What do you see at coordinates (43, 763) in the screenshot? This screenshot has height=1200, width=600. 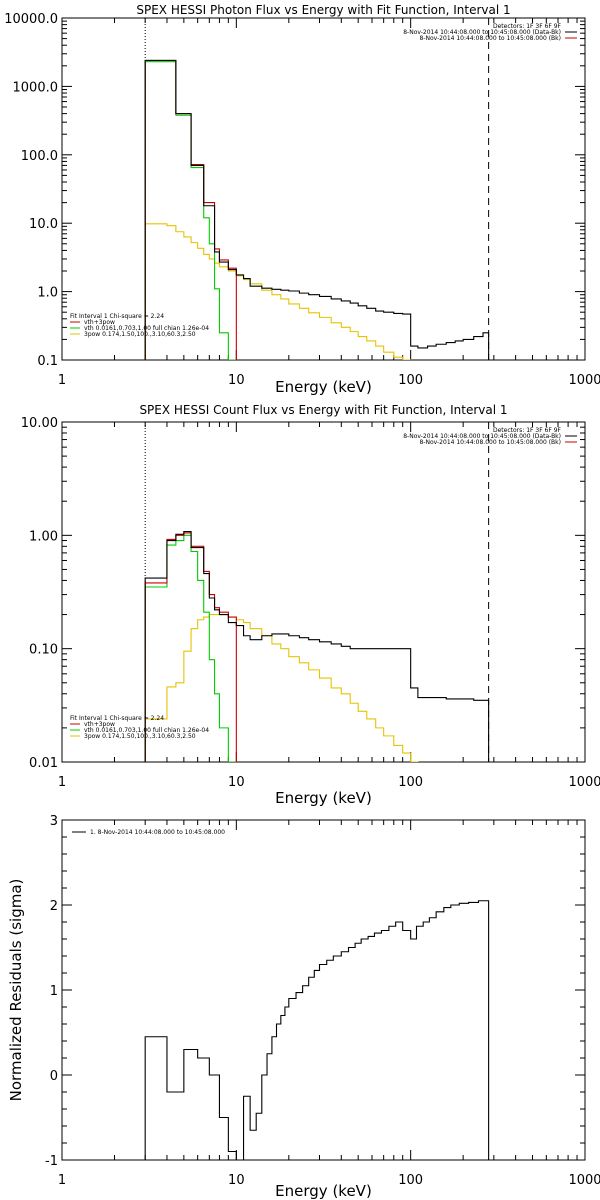 I see `y-tick-label: 0.01` at bounding box center [43, 763].